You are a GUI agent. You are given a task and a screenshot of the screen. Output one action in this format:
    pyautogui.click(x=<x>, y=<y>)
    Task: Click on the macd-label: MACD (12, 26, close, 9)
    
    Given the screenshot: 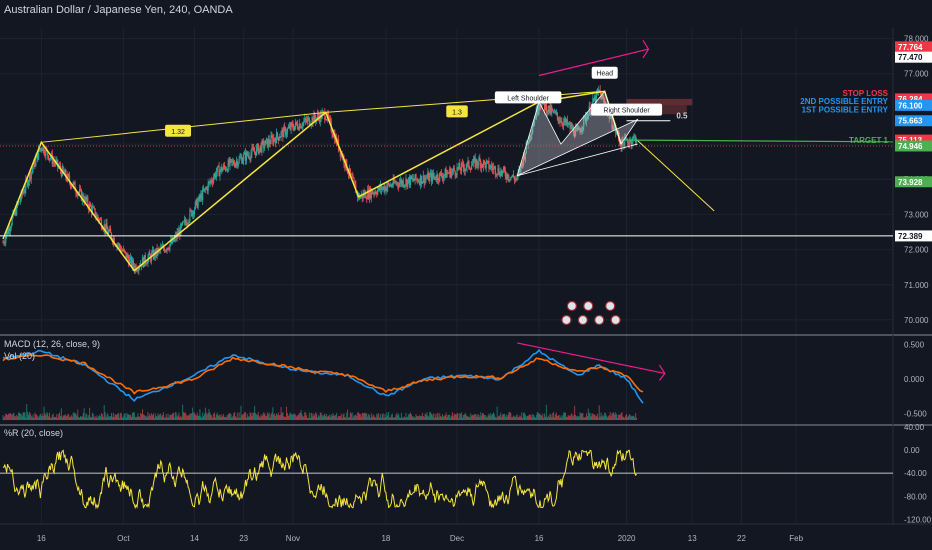 What is the action you would take?
    pyautogui.click(x=52, y=344)
    